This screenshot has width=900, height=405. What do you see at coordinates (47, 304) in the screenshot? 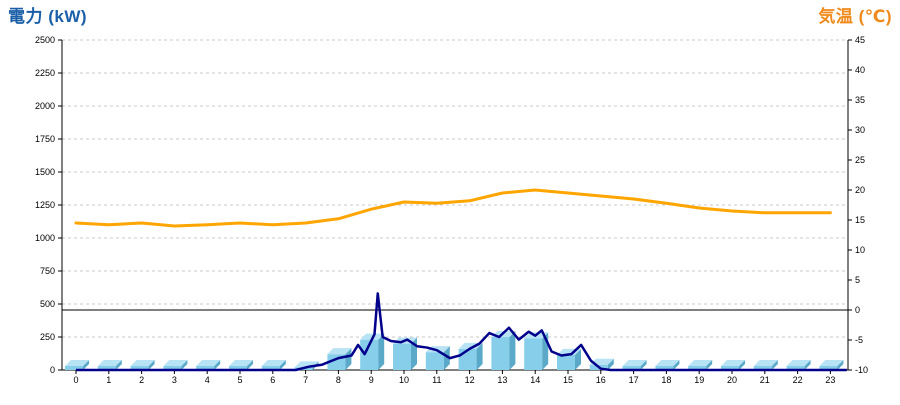
I see `y-left-tick-label: 500` at bounding box center [47, 304].